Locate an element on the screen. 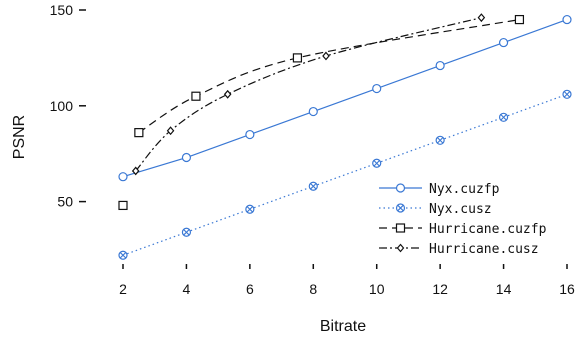 The height and width of the screenshot is (339, 586). x-tick-label: 2 is located at coordinates (123, 289).